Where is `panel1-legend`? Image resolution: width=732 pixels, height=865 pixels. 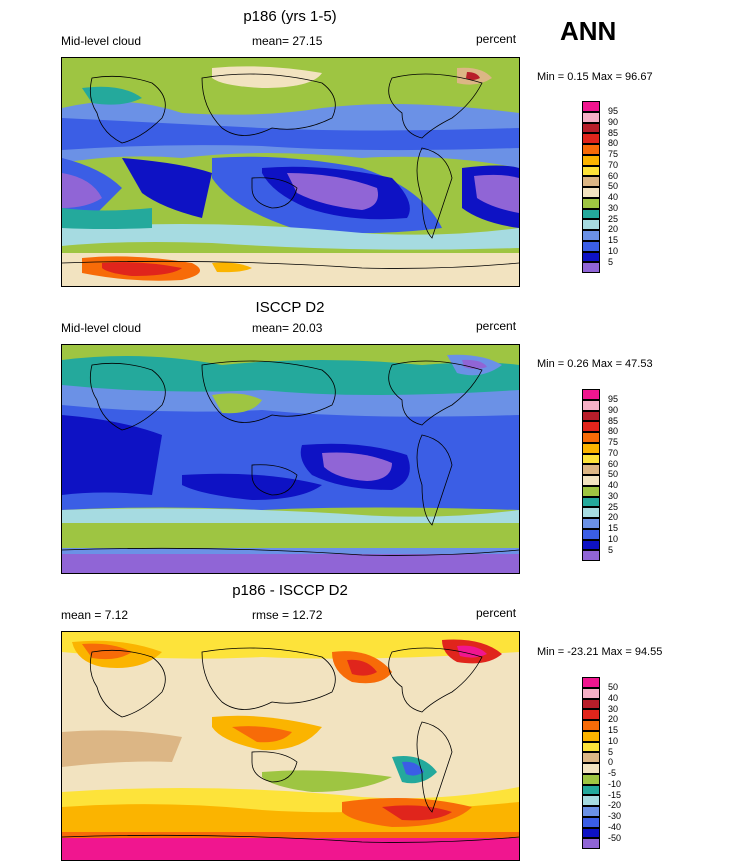
panel1-legend is located at coordinates (591, 187).